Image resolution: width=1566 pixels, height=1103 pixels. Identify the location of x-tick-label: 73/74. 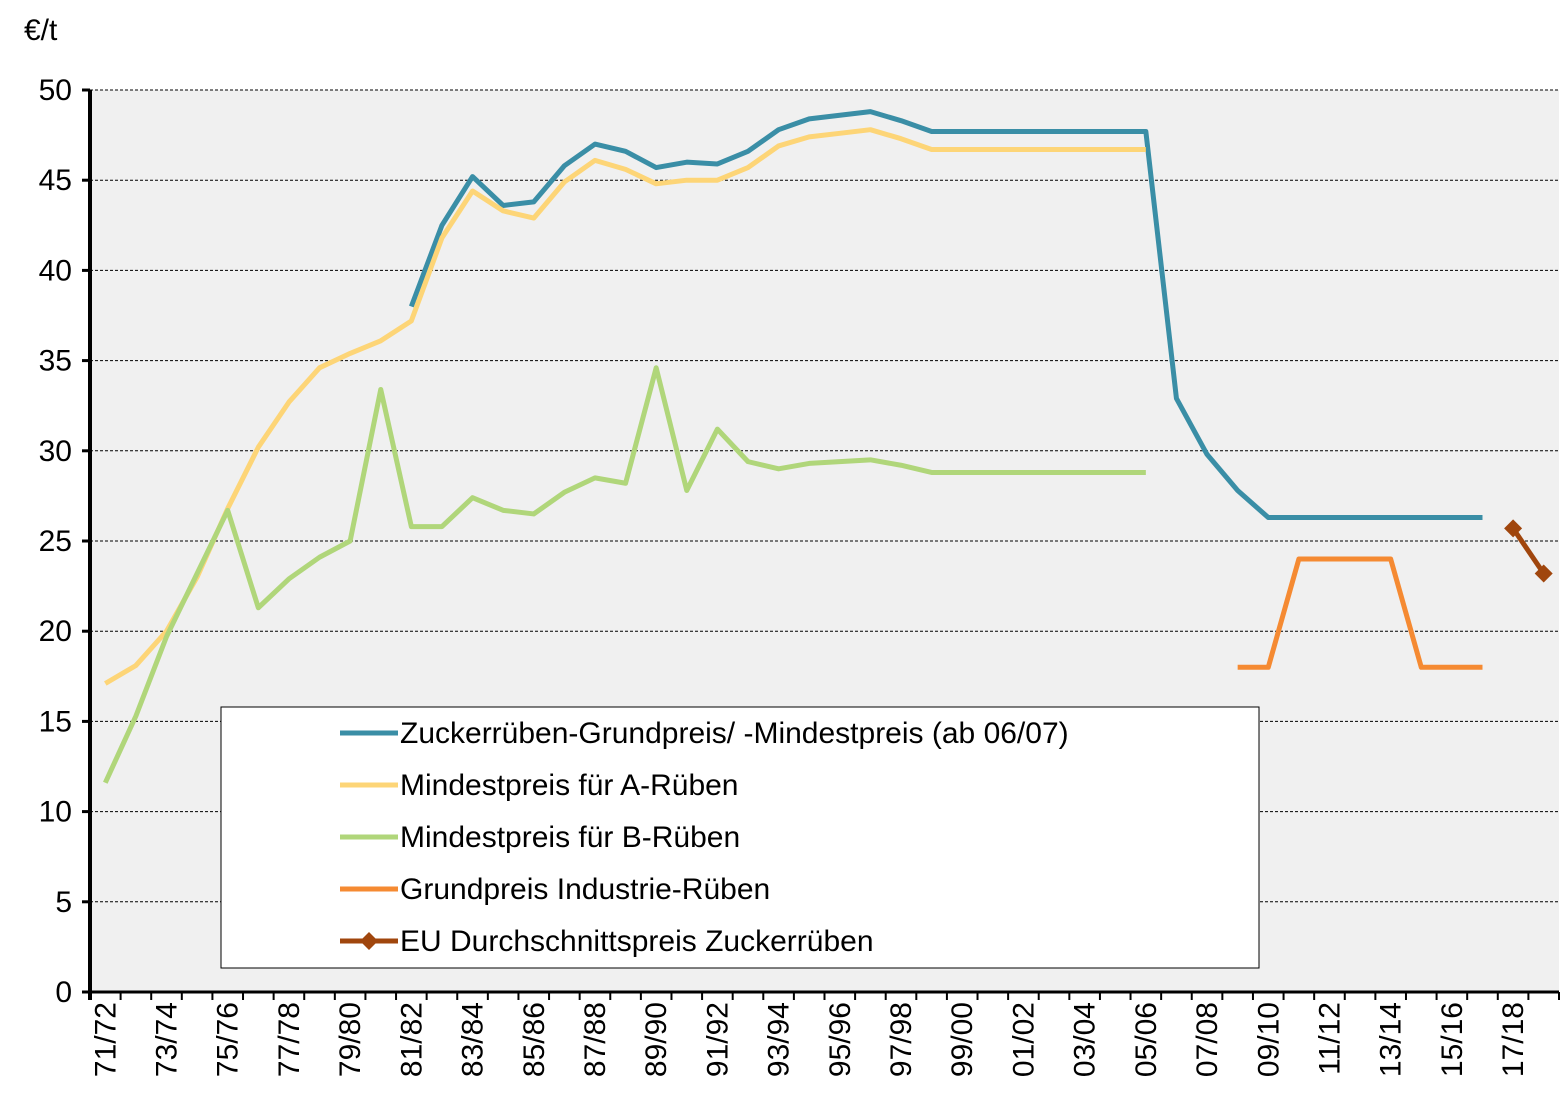
(167, 1039).